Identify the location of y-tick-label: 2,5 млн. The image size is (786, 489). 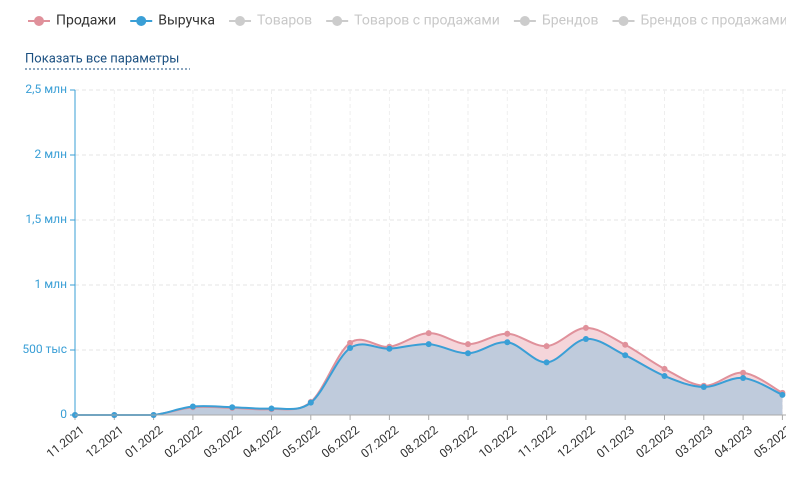
(46, 89).